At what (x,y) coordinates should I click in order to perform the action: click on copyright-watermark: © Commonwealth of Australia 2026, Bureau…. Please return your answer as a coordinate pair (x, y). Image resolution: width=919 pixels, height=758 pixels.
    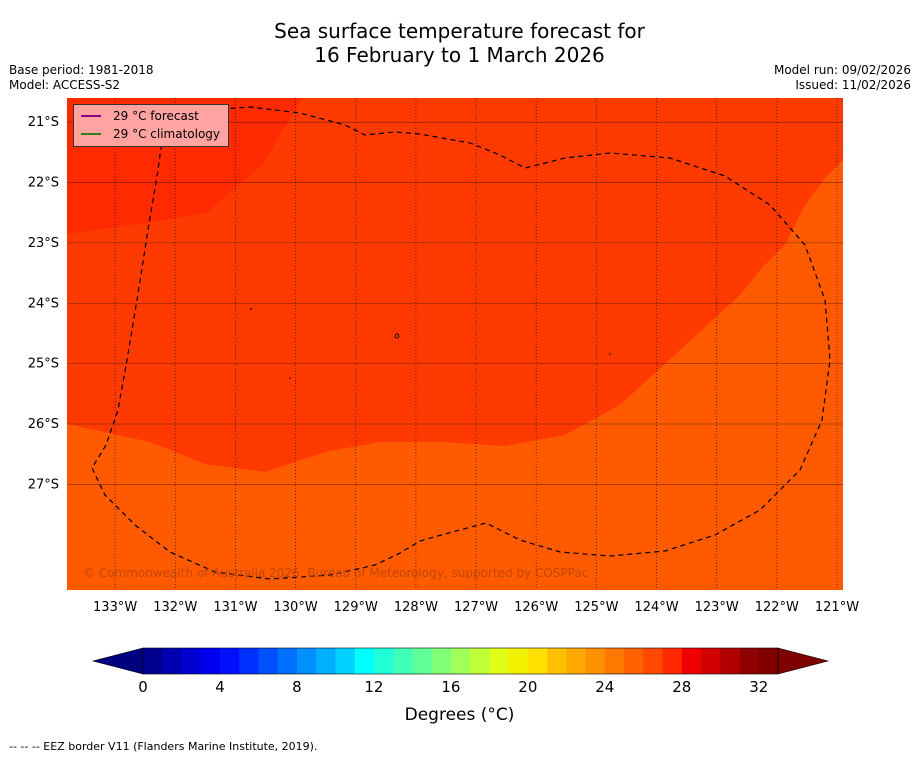
    Looking at the image, I should click on (335, 573).